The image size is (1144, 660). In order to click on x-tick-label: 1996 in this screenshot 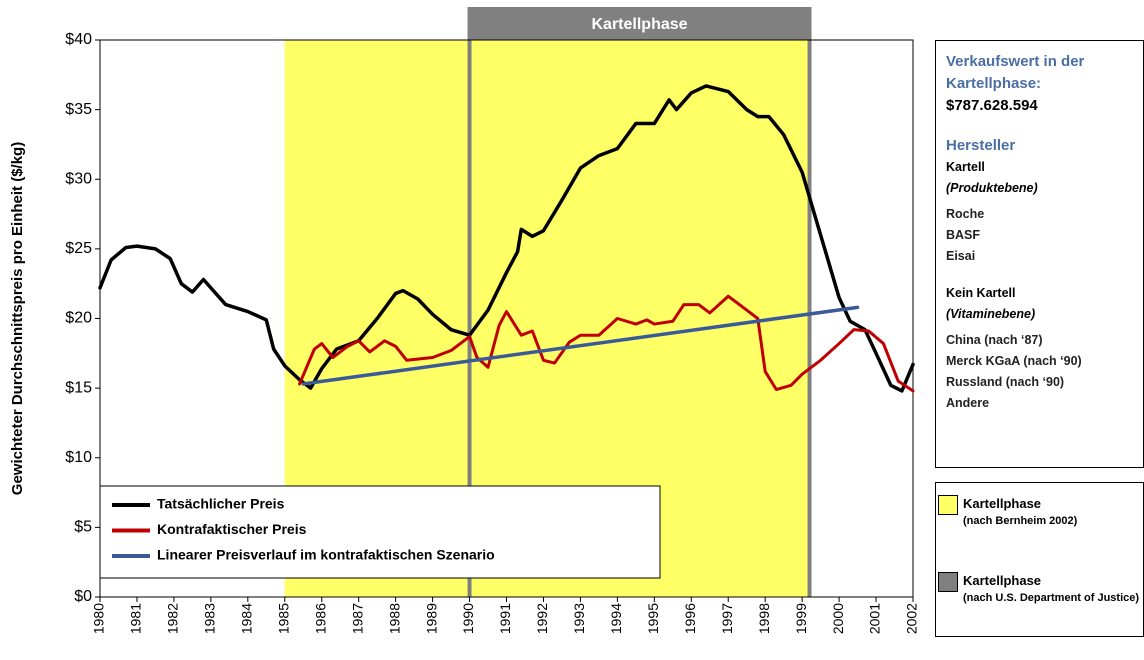, I will do `click(690, 618)`.